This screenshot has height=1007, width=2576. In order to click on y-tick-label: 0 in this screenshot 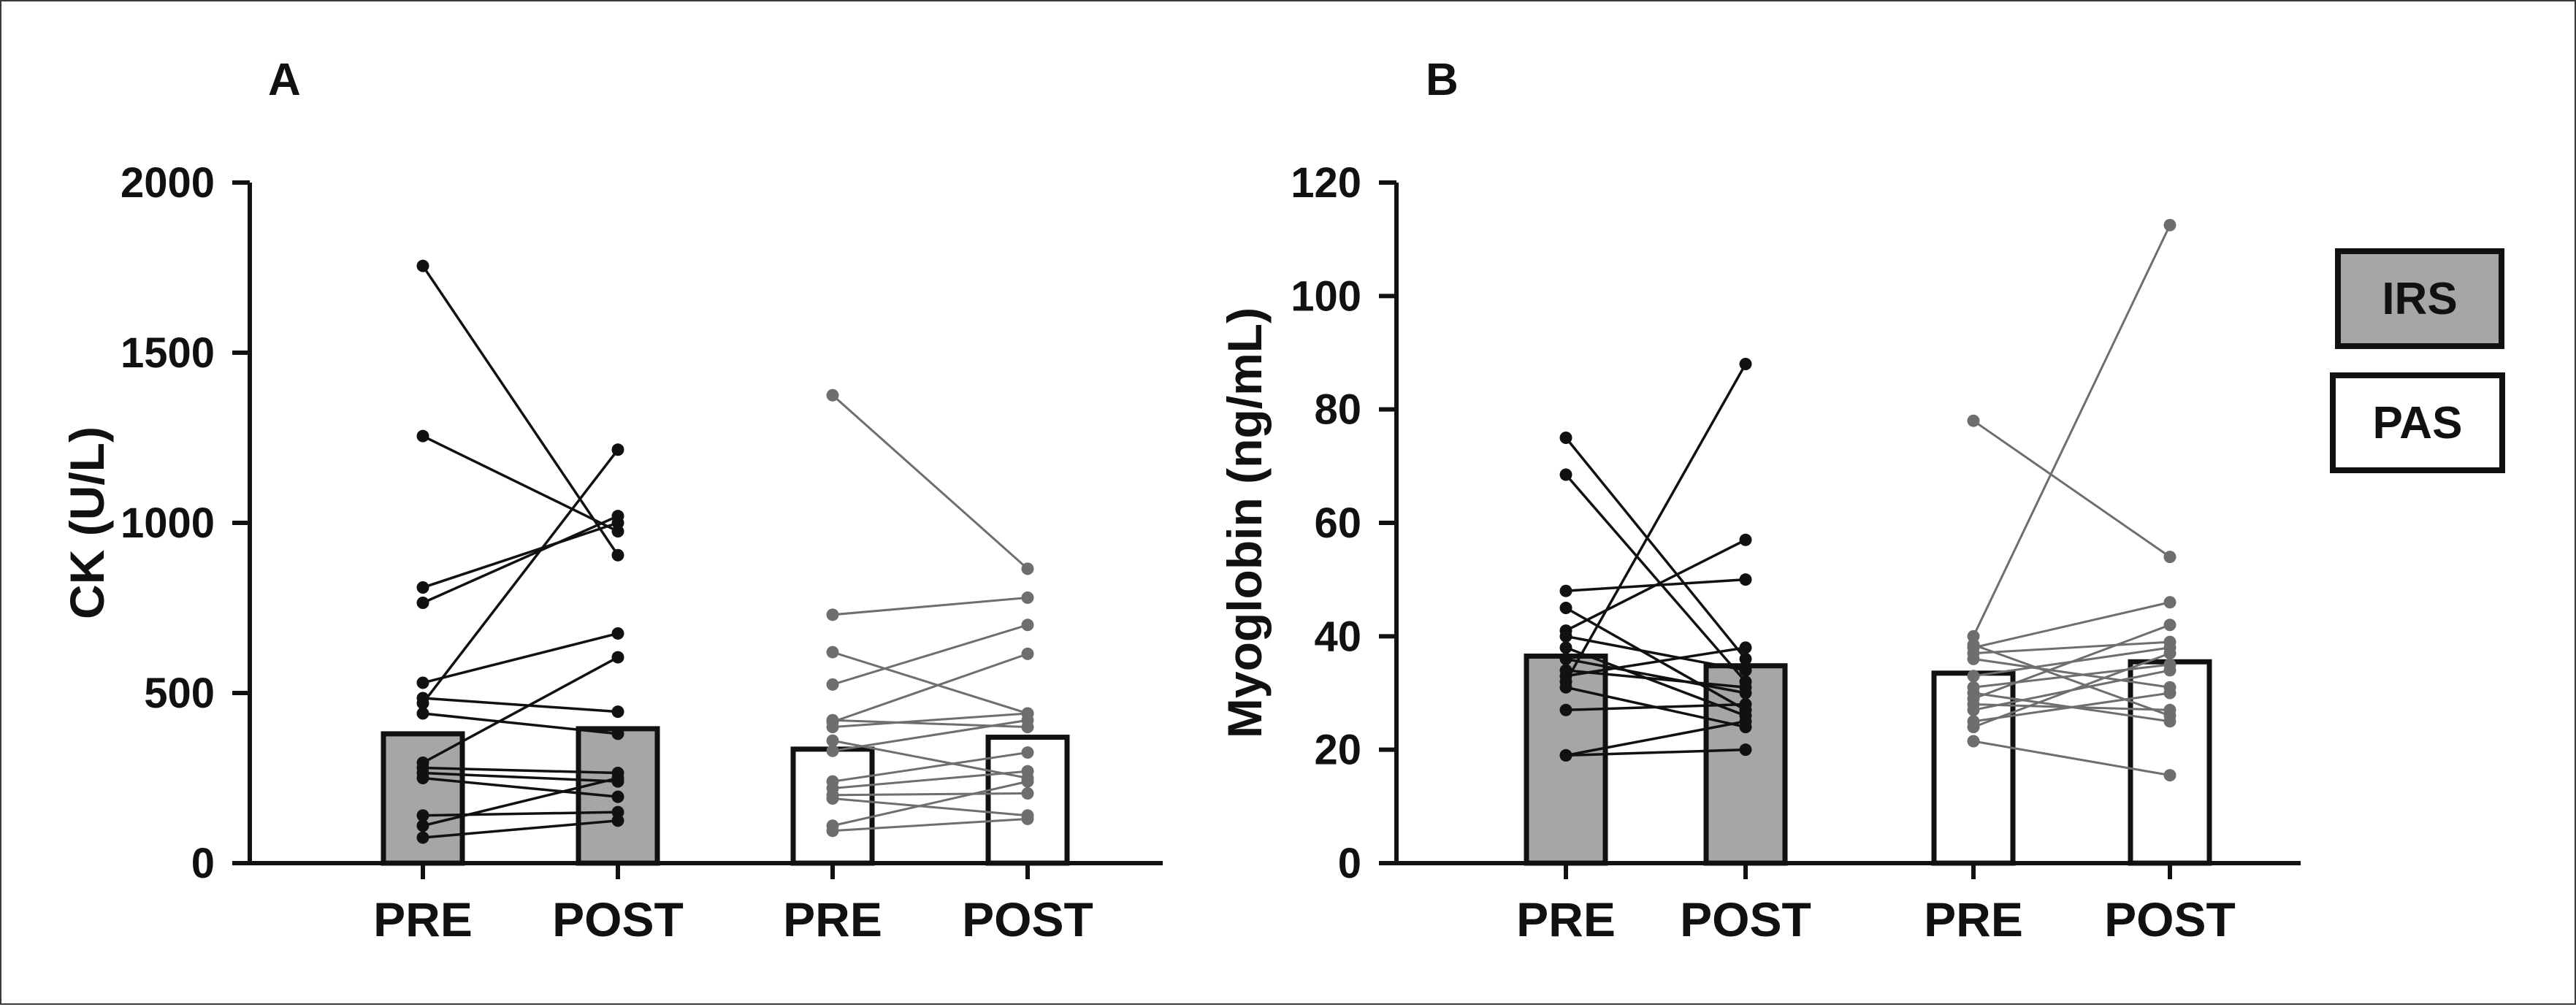, I will do `click(1349, 864)`.